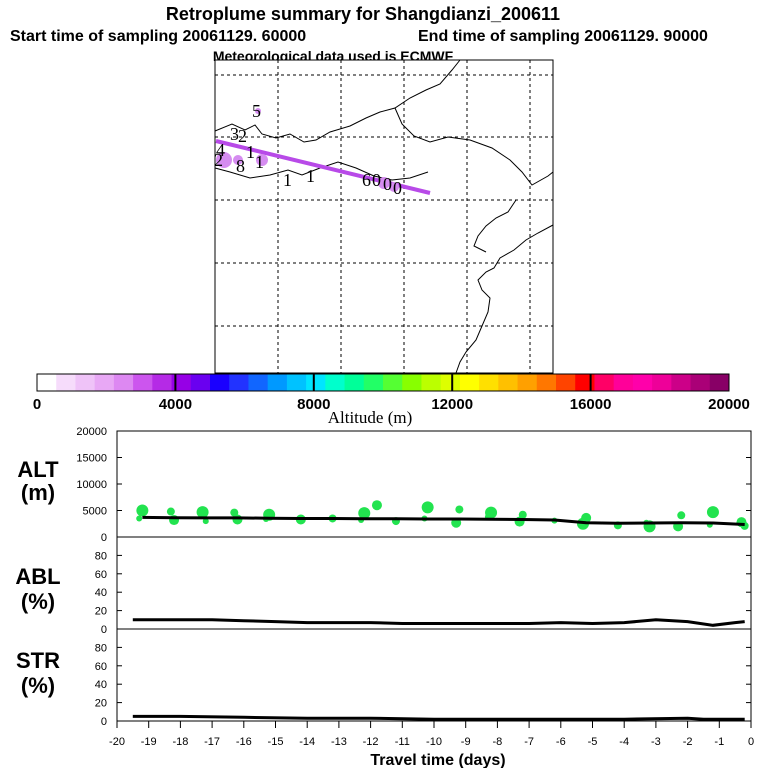 This screenshot has width=768, height=768. I want to click on x-tick-label: -19, so click(149, 742).